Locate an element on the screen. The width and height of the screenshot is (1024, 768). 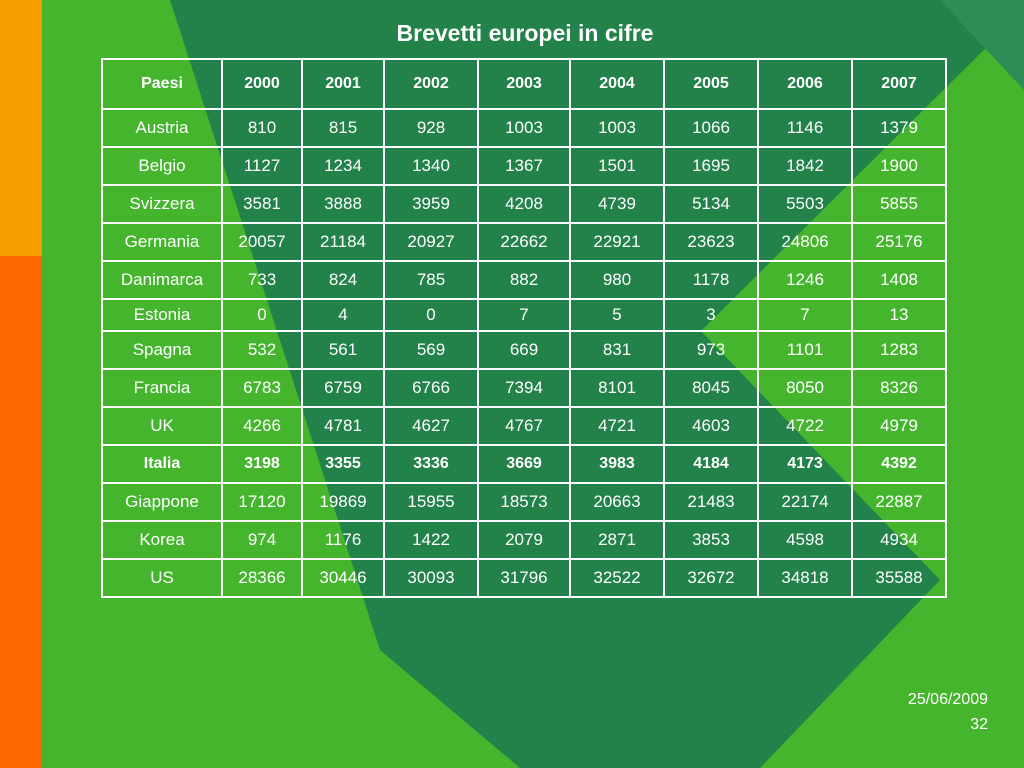
cell-value: 23623 is located at coordinates (711, 242).